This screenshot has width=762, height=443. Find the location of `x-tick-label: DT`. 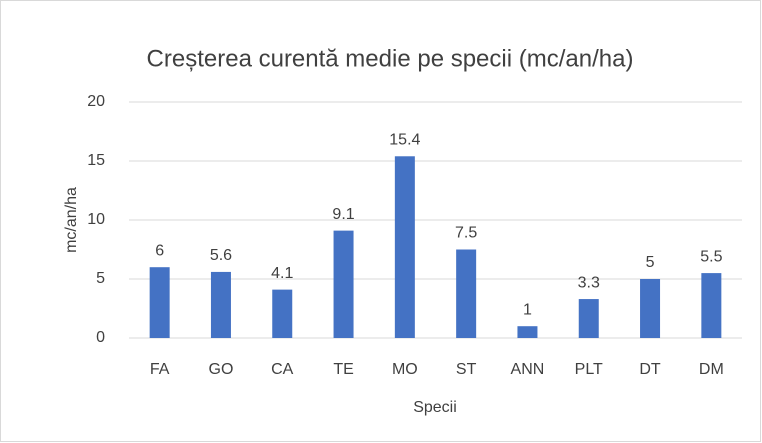

x-tick-label: DT is located at coordinates (650, 369).